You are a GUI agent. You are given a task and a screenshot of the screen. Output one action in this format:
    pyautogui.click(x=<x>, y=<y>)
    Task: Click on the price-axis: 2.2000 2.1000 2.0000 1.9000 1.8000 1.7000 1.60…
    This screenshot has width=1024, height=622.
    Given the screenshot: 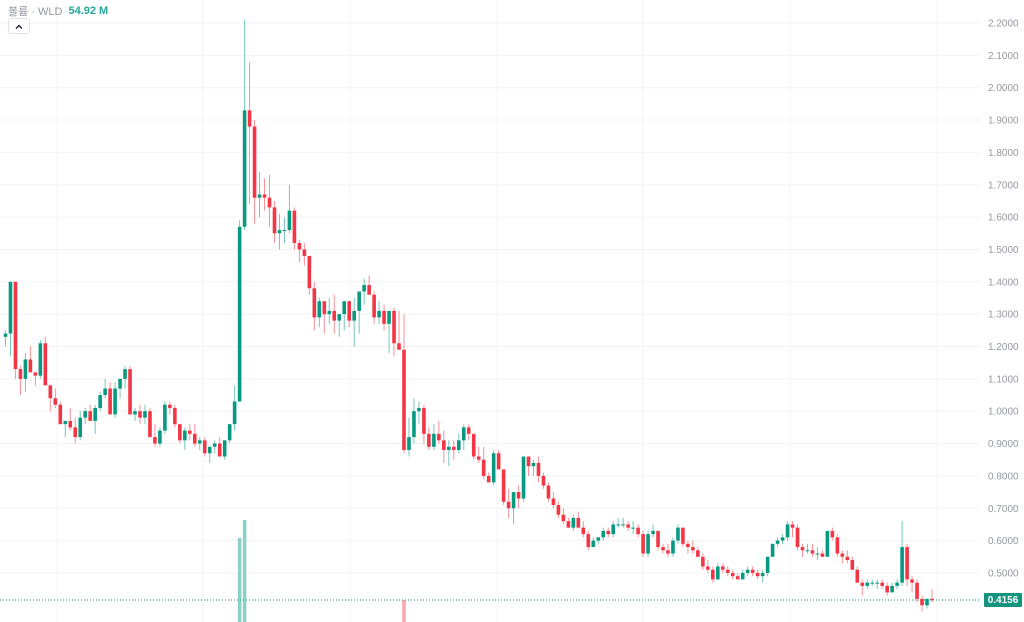 What is the action you would take?
    pyautogui.click(x=1003, y=299)
    